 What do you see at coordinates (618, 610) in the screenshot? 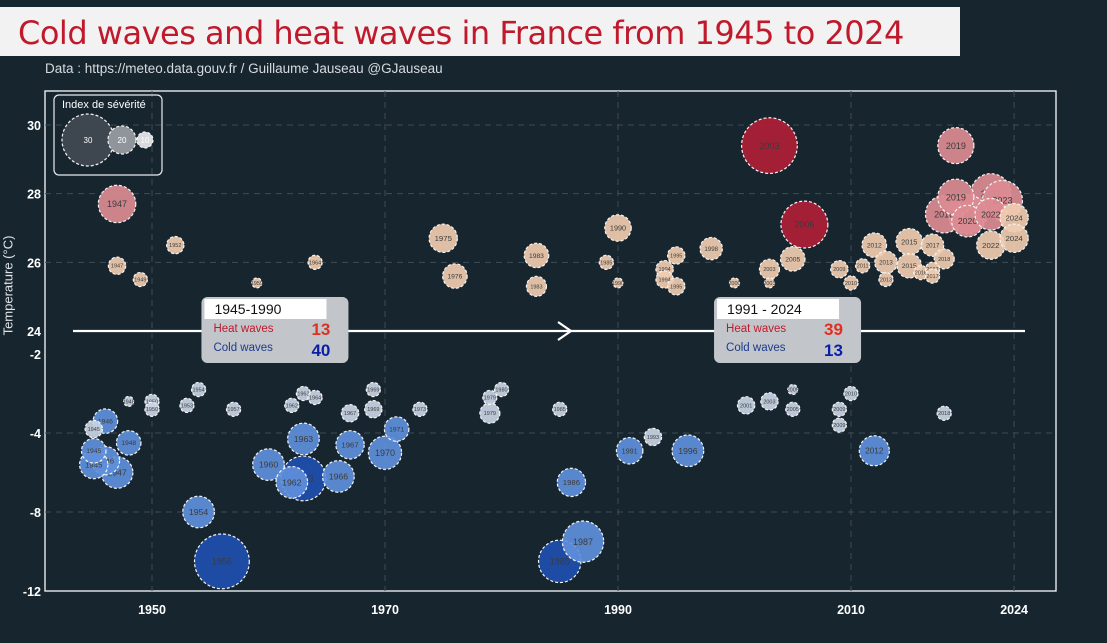
I see `x-tick-label: 1990` at bounding box center [618, 610].